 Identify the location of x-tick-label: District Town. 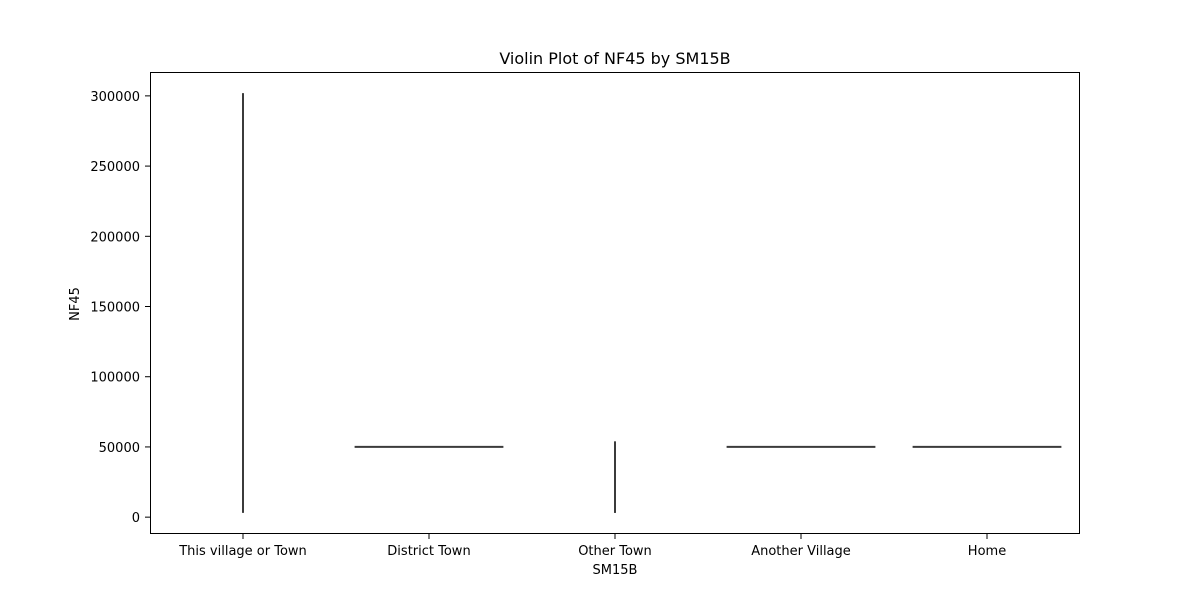
(428, 551).